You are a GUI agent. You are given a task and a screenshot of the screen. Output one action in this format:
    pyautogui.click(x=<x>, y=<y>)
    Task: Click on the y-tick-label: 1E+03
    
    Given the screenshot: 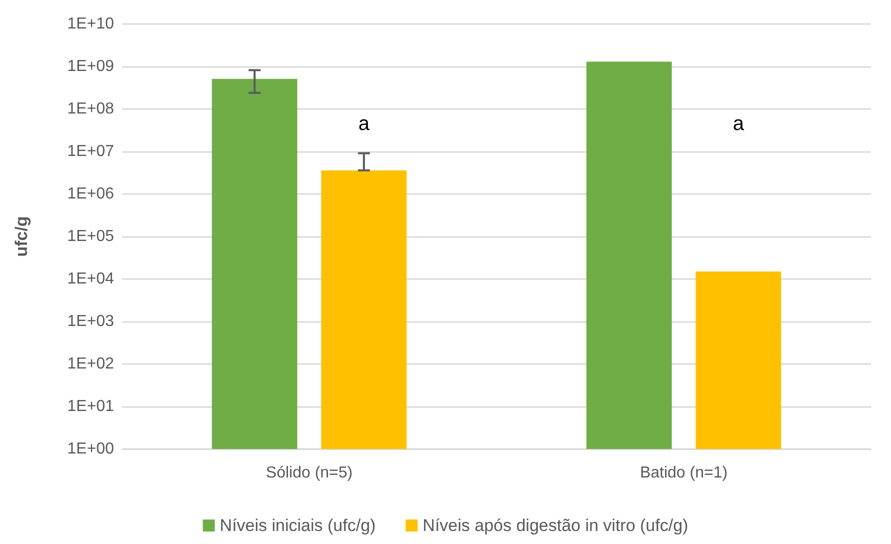 What is the action you would take?
    pyautogui.click(x=90, y=321)
    